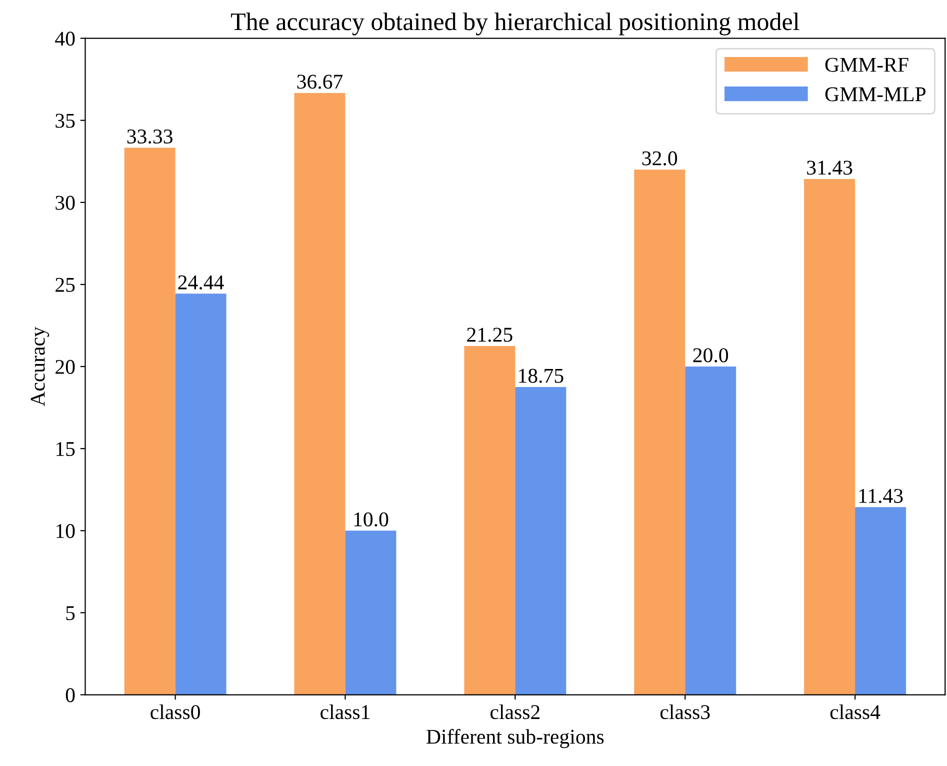 The image size is (947, 766). Describe the element at coordinates (65, 203) in the screenshot. I see `y-tick-label: 30` at that location.